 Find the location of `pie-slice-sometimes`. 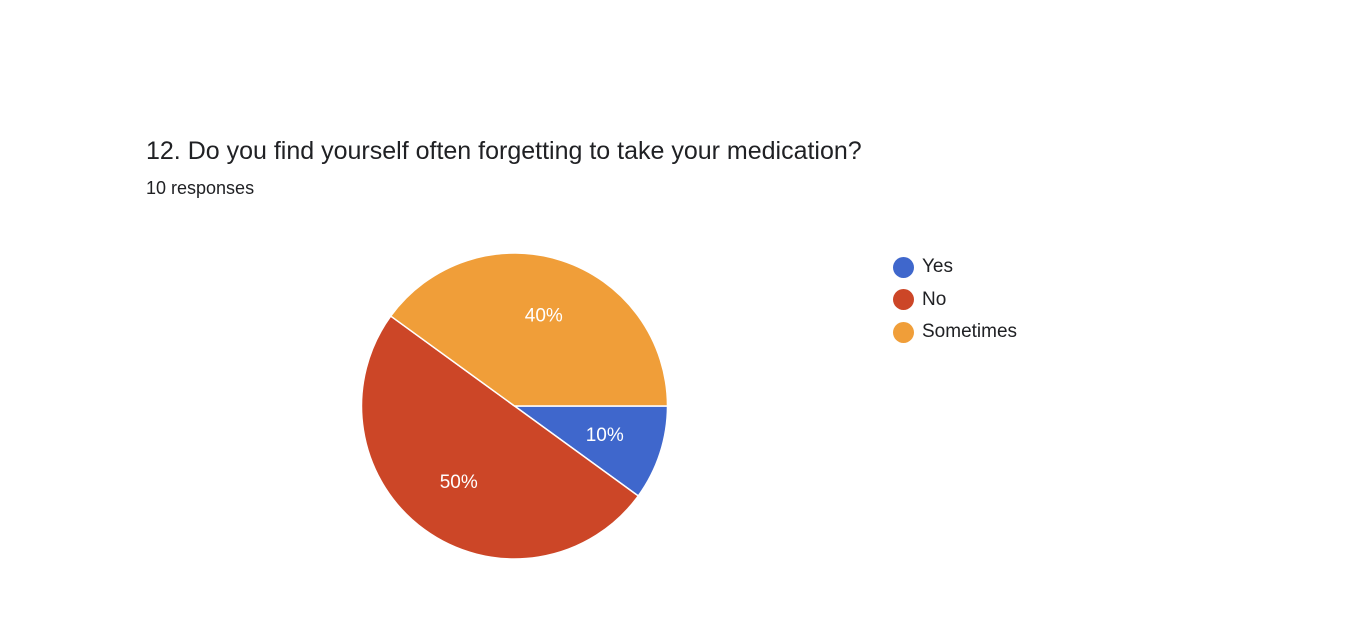

pie-slice-sometimes is located at coordinates (529, 329).